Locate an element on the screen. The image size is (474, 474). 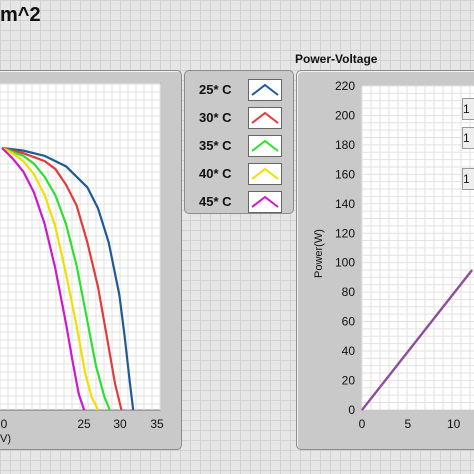
y-tick-label: 40 is located at coordinates (349, 351).